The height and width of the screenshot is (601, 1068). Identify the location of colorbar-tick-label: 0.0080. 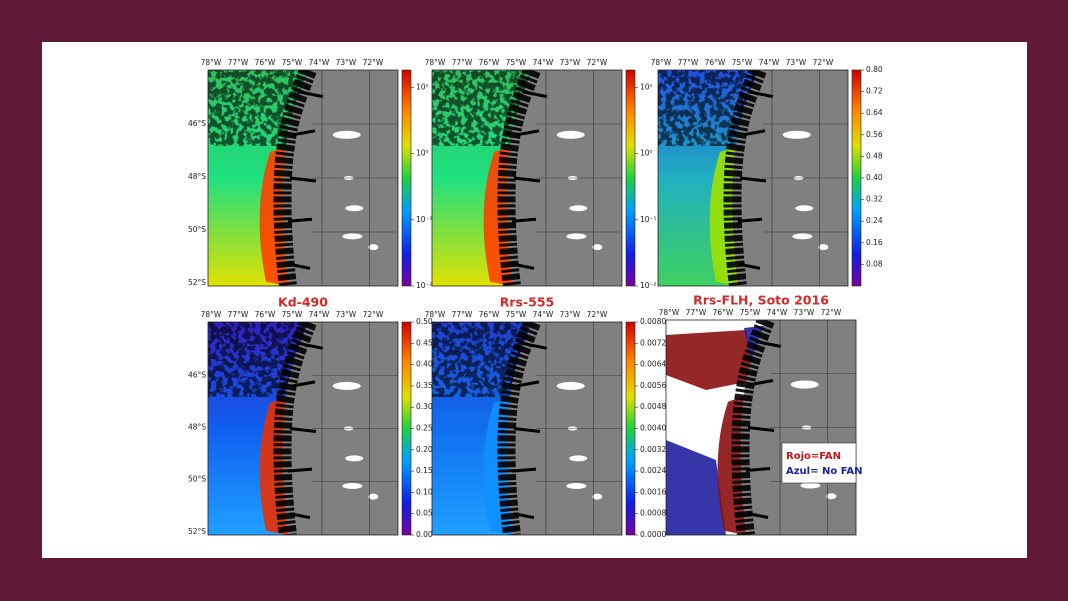
(653, 321).